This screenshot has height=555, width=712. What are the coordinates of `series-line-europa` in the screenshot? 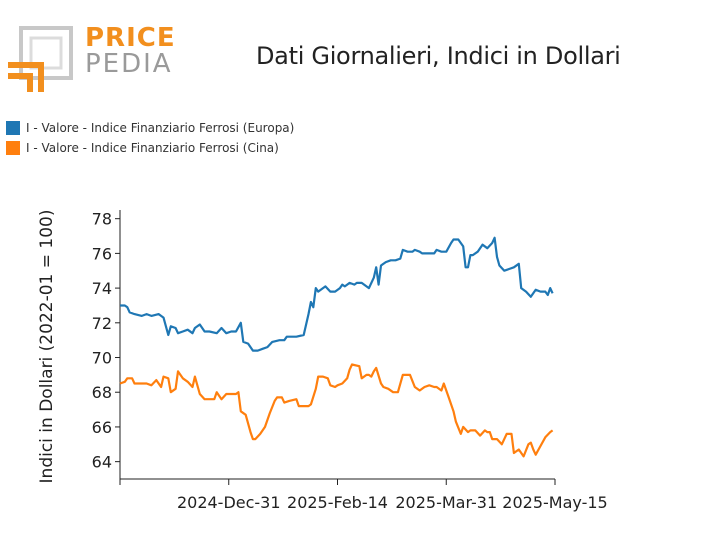 It's located at (337, 294).